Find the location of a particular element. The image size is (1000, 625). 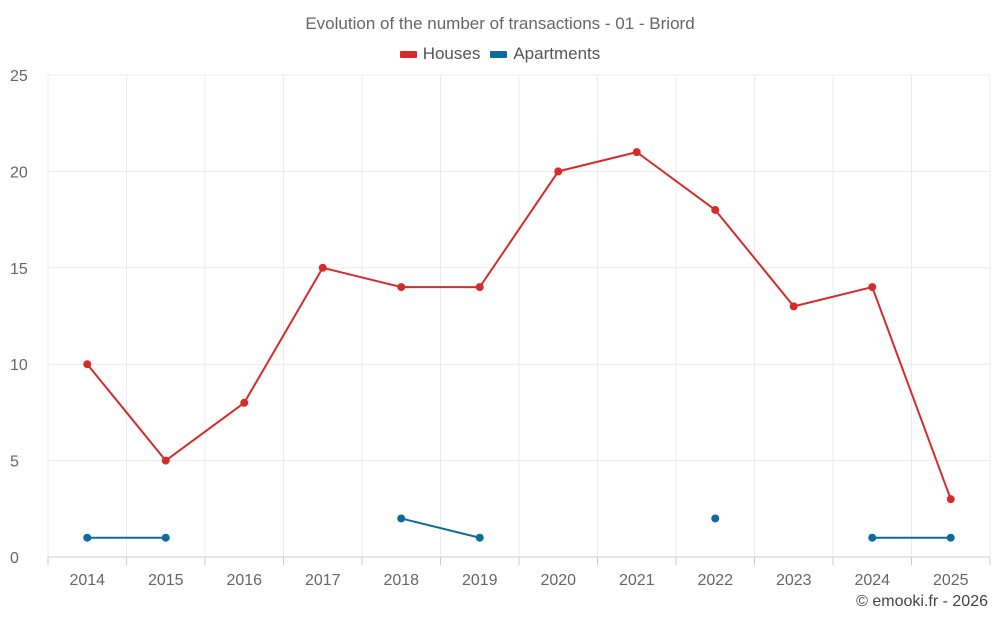

y-tick-label: 15 is located at coordinates (19, 269).